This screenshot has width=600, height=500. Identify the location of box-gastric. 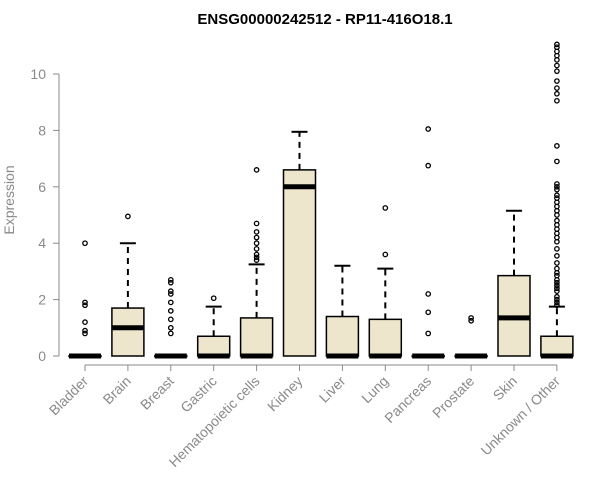
(213, 327).